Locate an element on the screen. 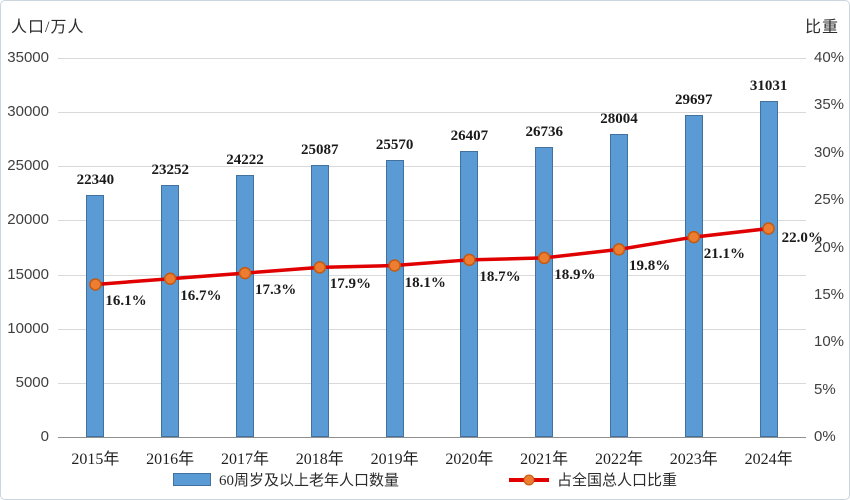  line-percent-label: 18.9% is located at coordinates (575, 274).